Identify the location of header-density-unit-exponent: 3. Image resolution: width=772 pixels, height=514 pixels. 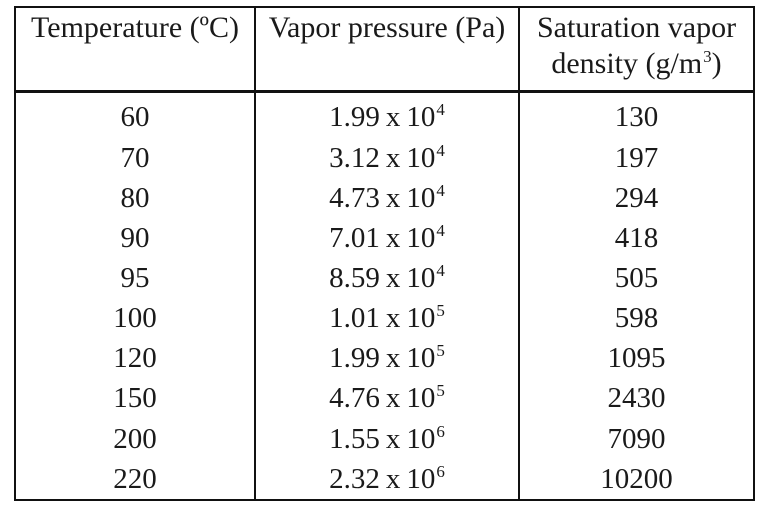
(707, 56).